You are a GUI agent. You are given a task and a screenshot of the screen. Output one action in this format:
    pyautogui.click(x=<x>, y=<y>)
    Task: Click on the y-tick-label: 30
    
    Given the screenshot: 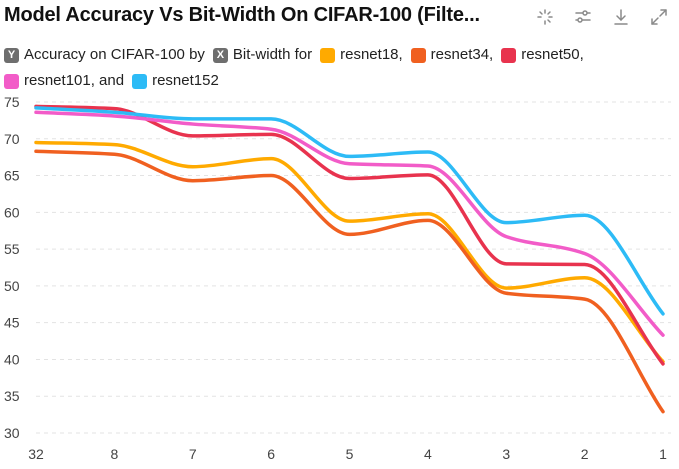 What is the action you would take?
    pyautogui.click(x=12, y=433)
    